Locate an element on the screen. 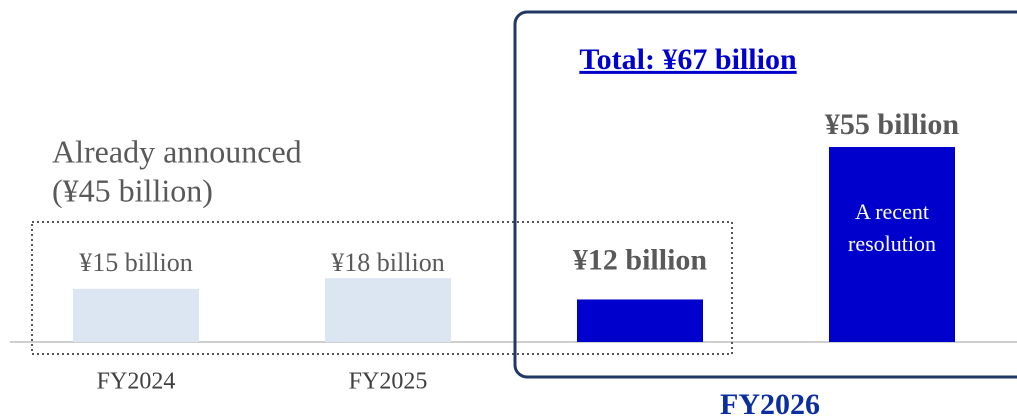 This screenshot has height=420, width=1017. group-label: FY2026 is located at coordinates (770, 404).